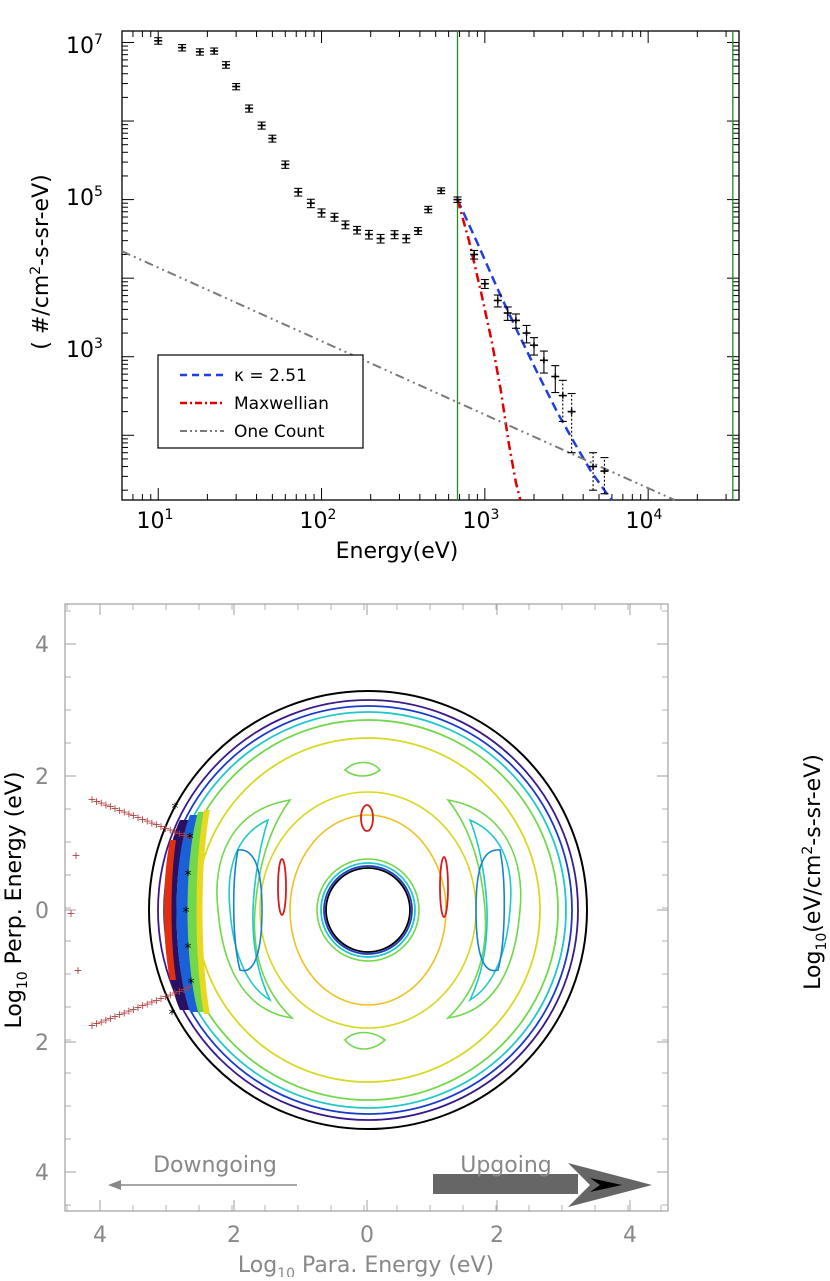 Image resolution: width=830 pixels, height=1281 pixels. I want to click on bottom-y-tick-3: 0, so click(42, 911).